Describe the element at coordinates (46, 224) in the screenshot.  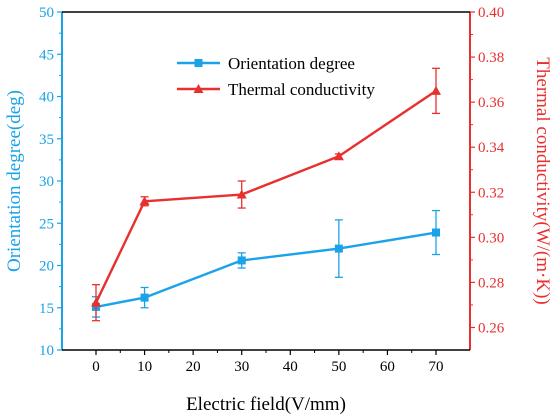
I see `left-y-tick-label: 25` at that location.